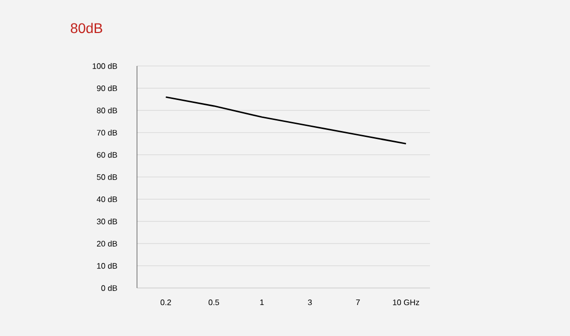  What do you see at coordinates (406, 303) in the screenshot?
I see `x-tick-label: 10 GHz` at bounding box center [406, 303].